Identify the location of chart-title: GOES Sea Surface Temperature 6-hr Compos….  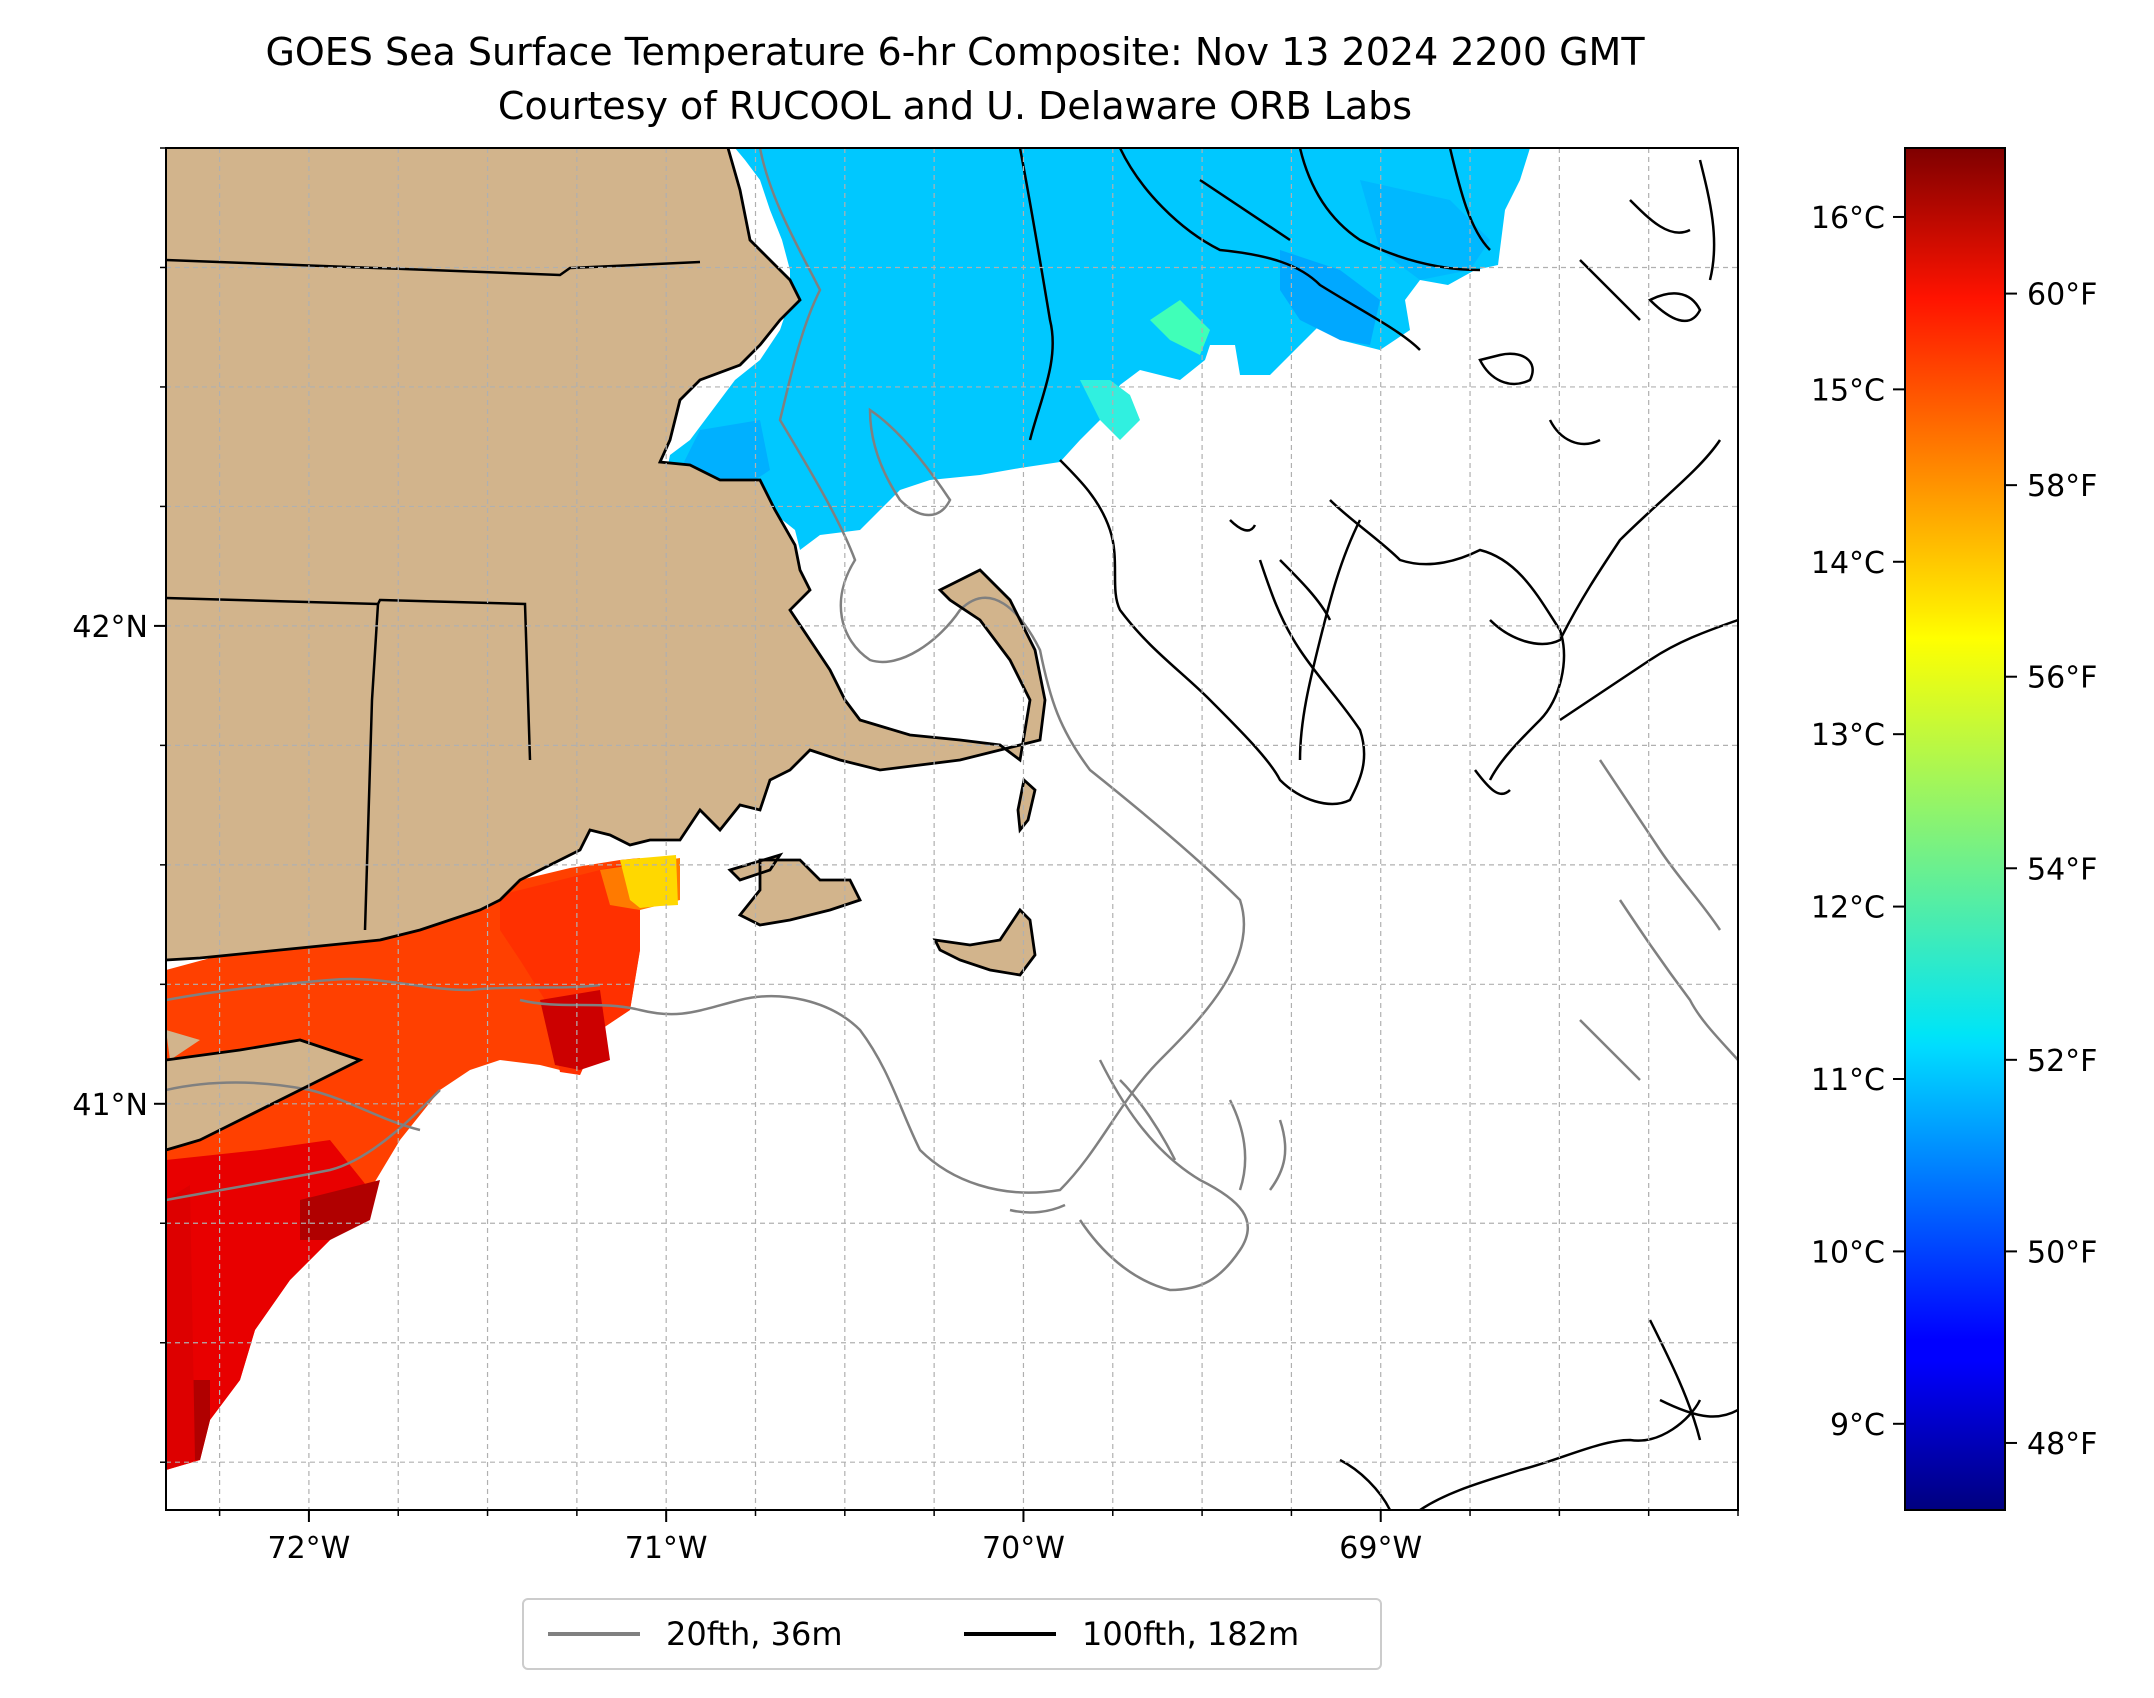
(955, 52).